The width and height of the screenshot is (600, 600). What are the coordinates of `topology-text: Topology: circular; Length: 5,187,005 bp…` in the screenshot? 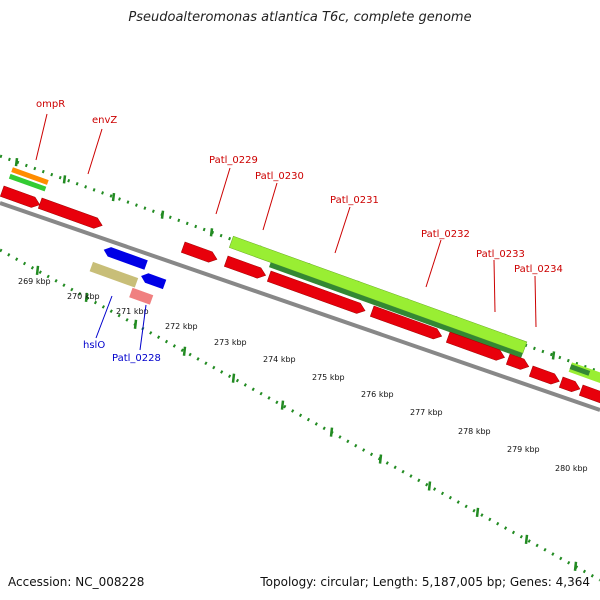 It's located at (425, 582).